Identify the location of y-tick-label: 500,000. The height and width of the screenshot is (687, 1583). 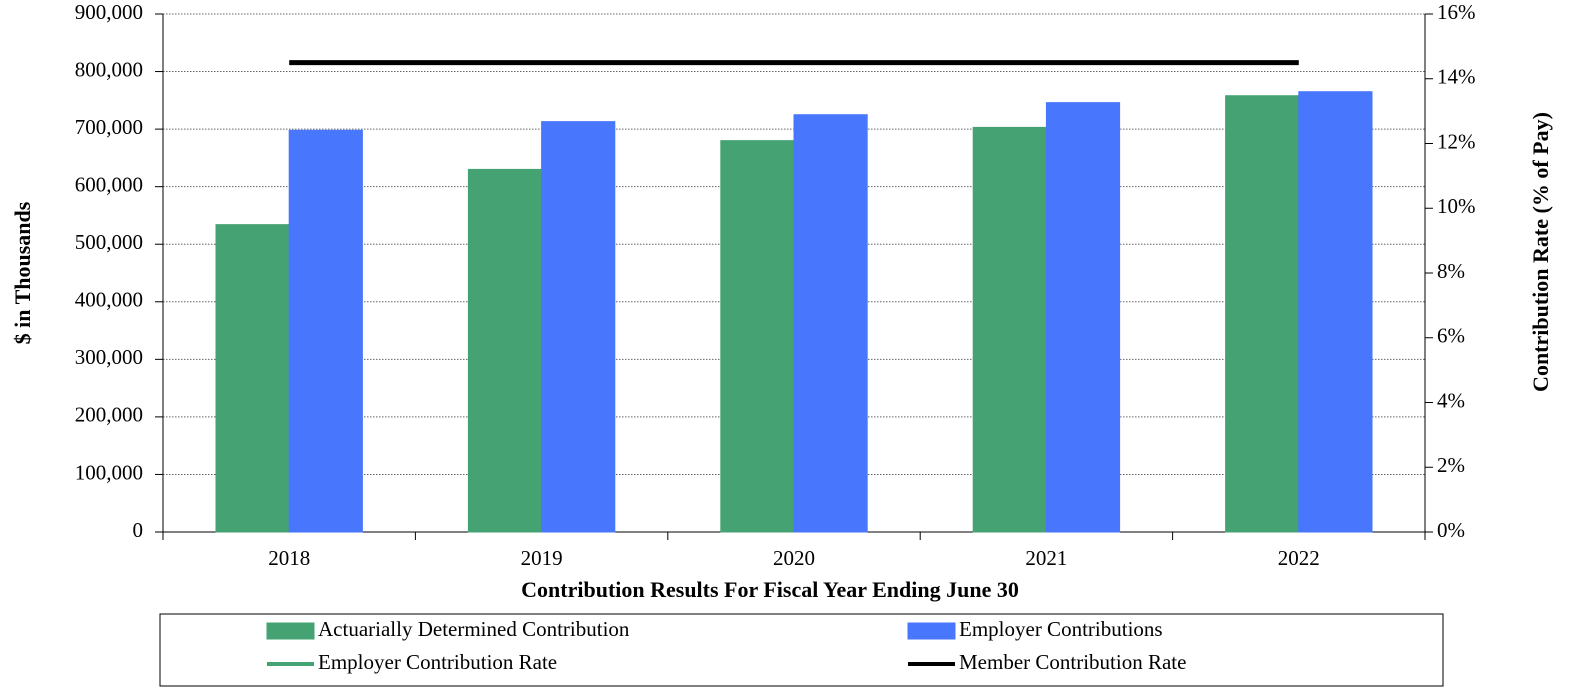
(109, 242).